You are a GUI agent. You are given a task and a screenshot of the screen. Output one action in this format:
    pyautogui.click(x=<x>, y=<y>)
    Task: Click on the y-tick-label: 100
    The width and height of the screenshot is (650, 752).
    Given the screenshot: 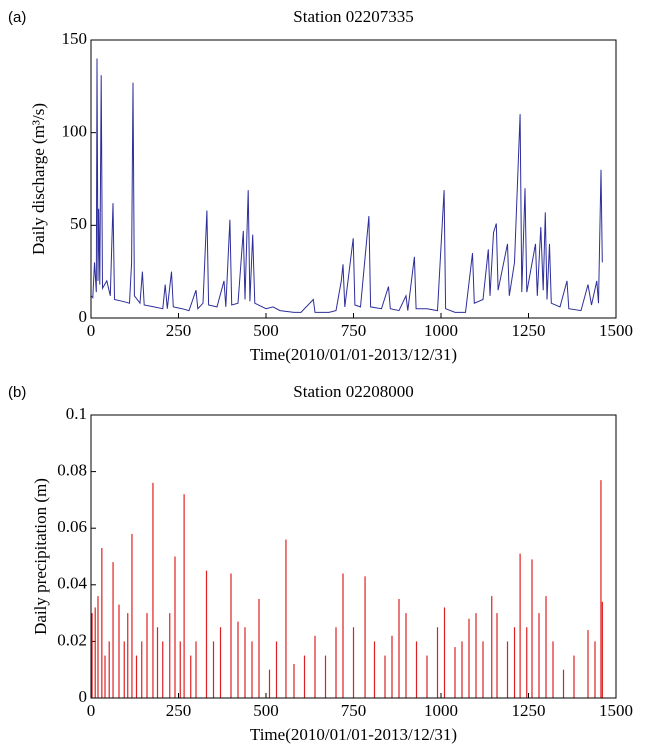 What is the action you would take?
    pyautogui.click(x=75, y=131)
    